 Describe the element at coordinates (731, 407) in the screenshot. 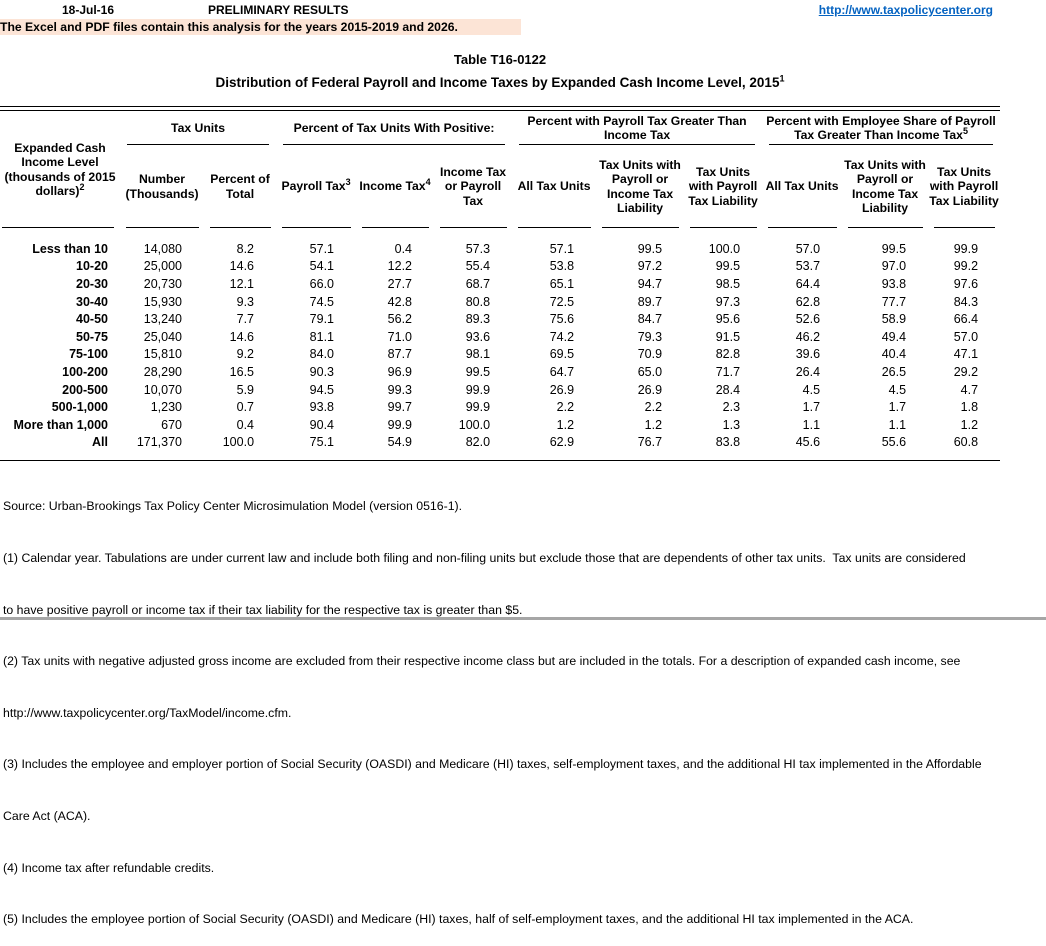

I see `cell: 2.3` at that location.